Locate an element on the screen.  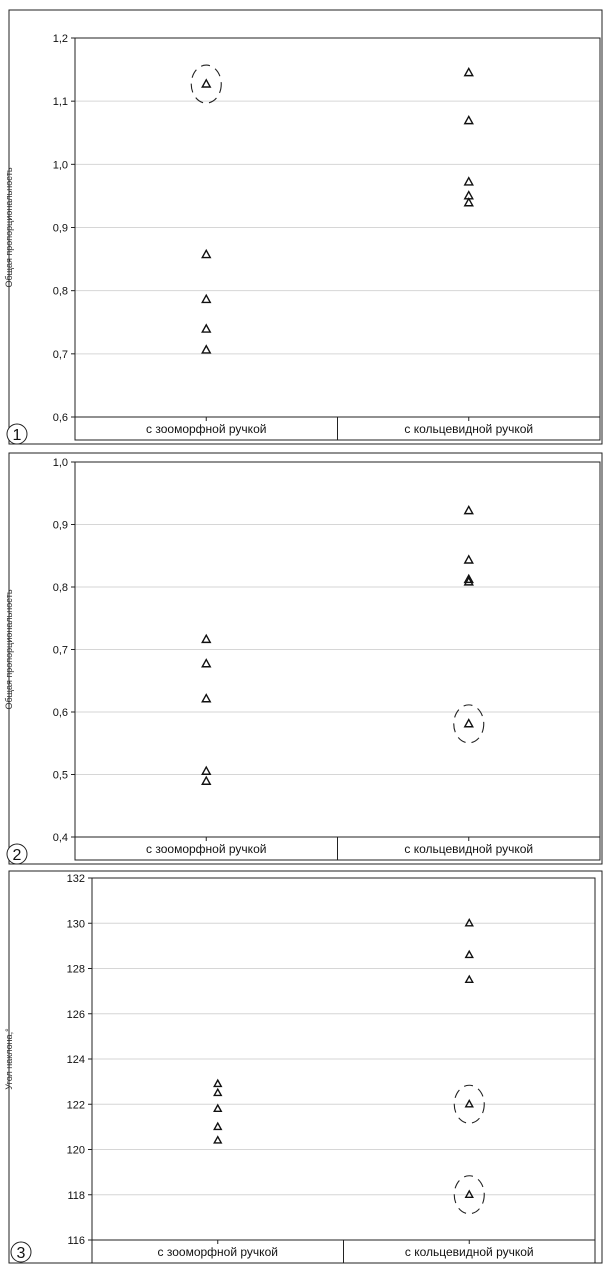
panel-number: 2 is located at coordinates (17, 855).